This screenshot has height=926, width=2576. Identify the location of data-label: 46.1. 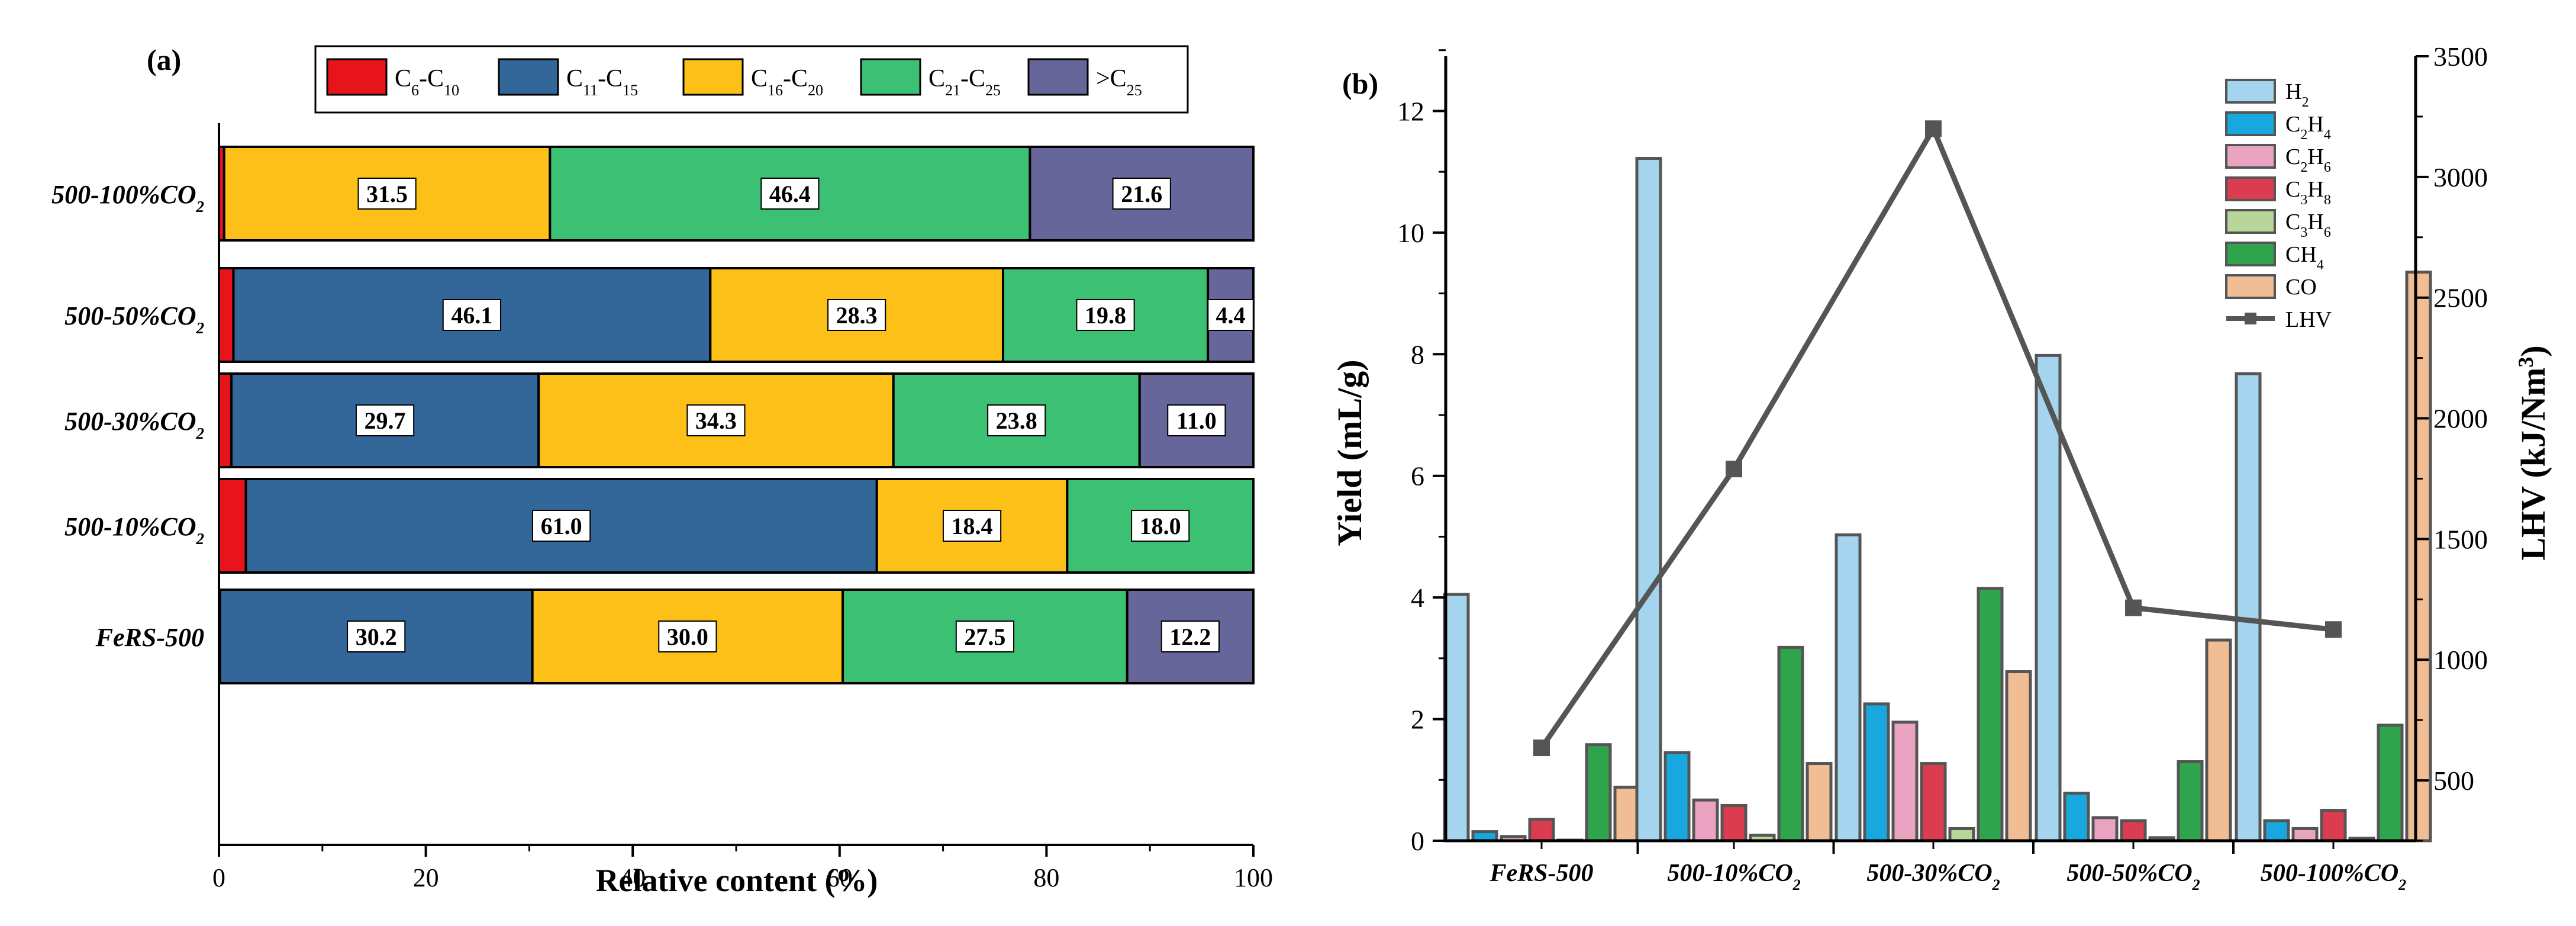
(471, 315).